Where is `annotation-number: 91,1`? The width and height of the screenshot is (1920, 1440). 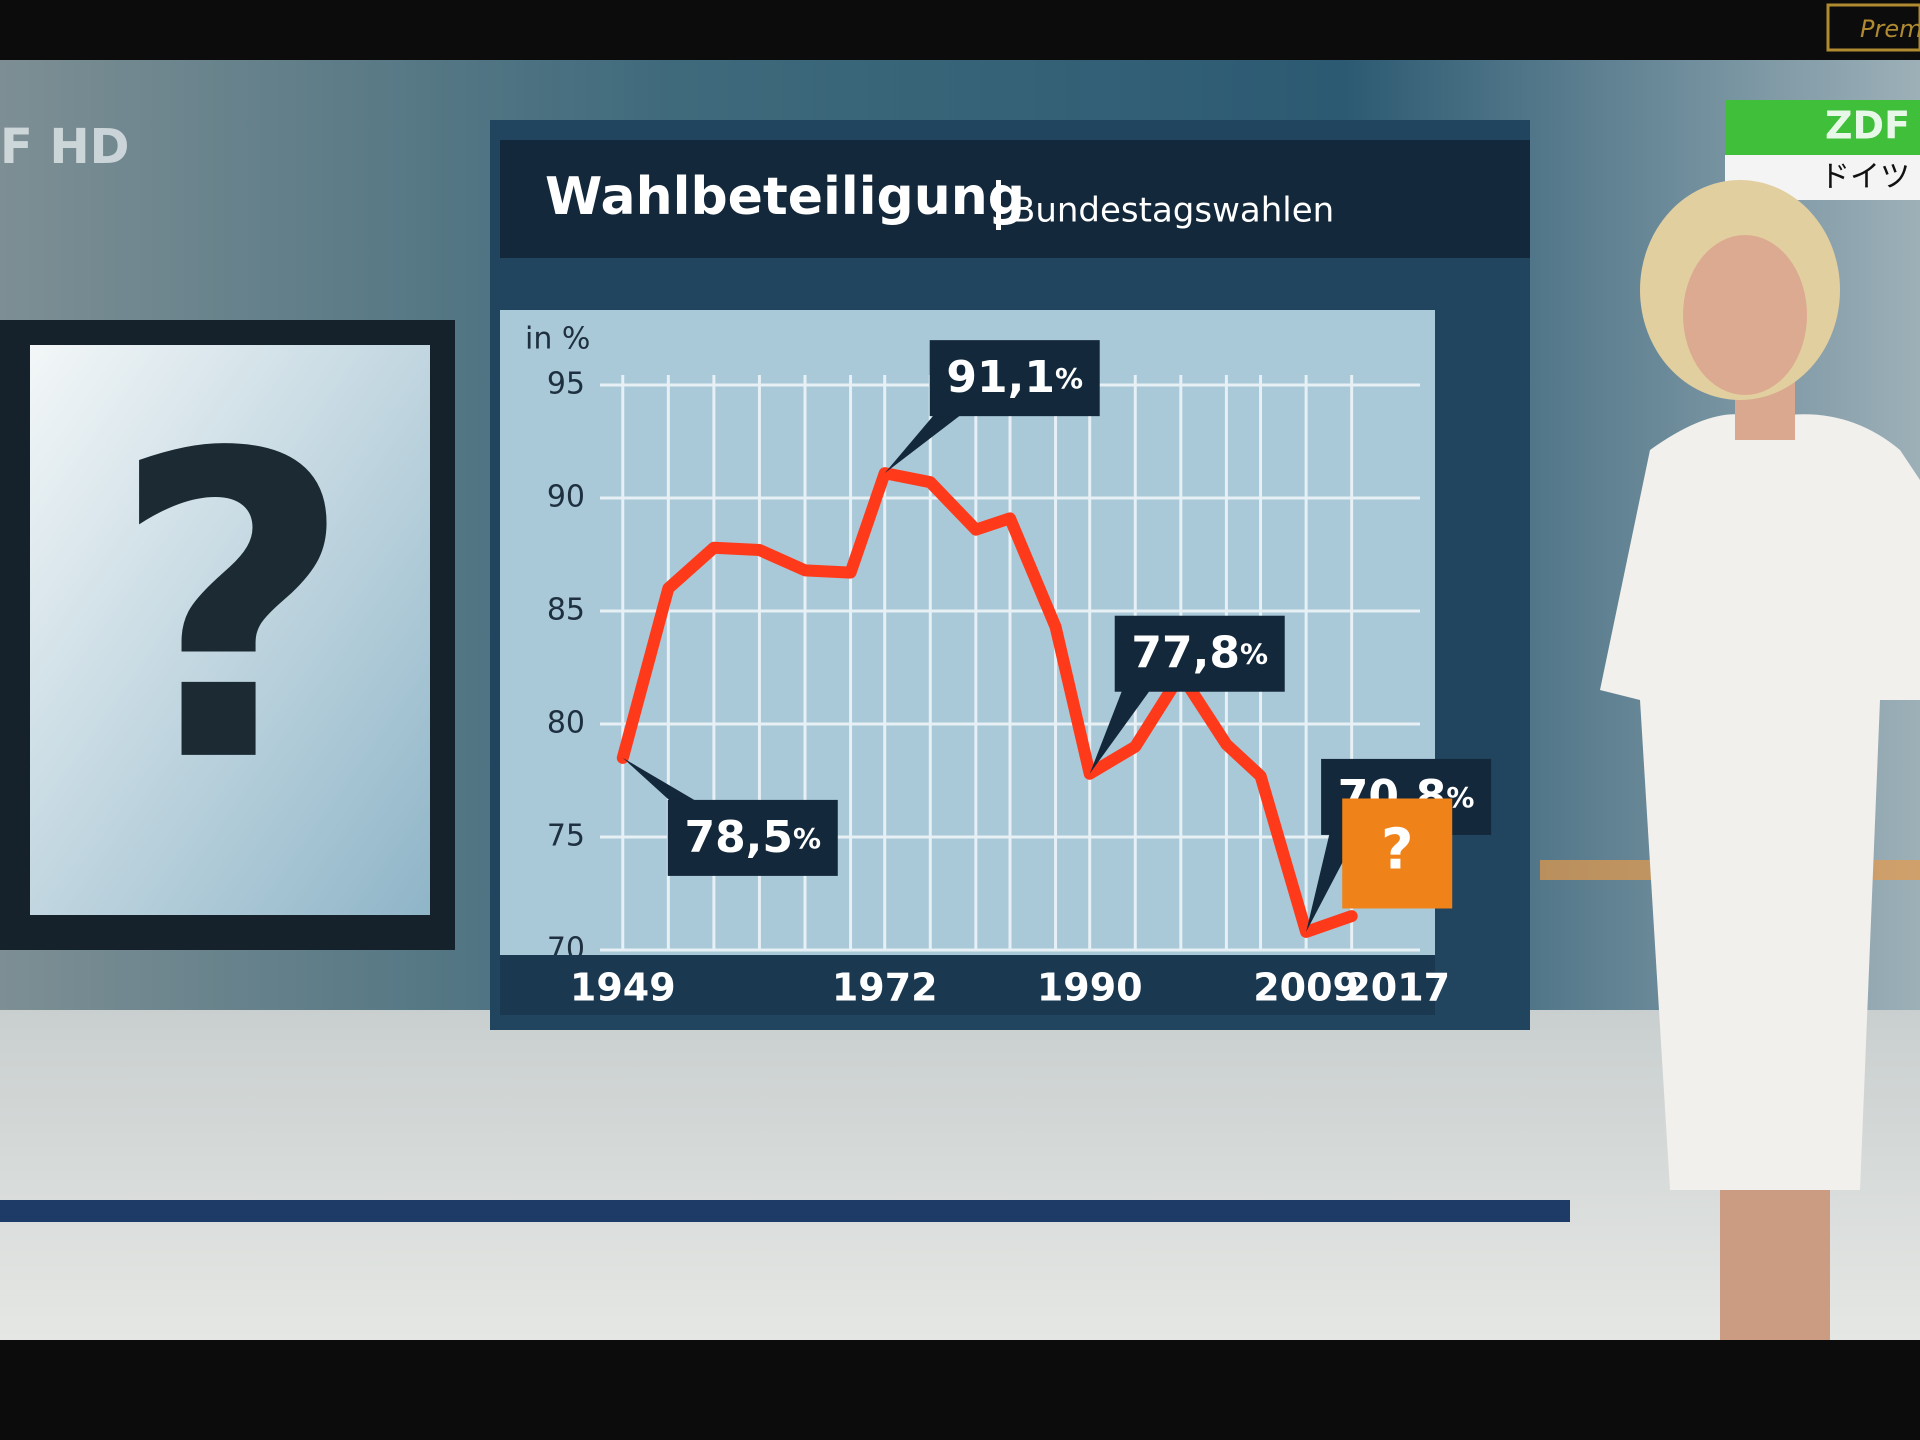
annotation-number: 91,1 is located at coordinates (1000, 377).